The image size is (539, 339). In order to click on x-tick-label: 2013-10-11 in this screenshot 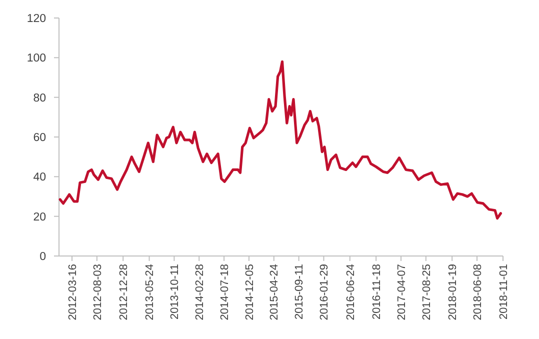, I will do `click(175, 292)`.